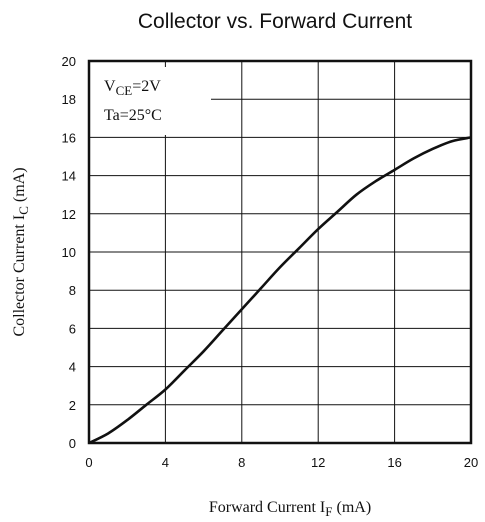  Describe the element at coordinates (69, 214) in the screenshot. I see `y-tick-label: 12` at that location.